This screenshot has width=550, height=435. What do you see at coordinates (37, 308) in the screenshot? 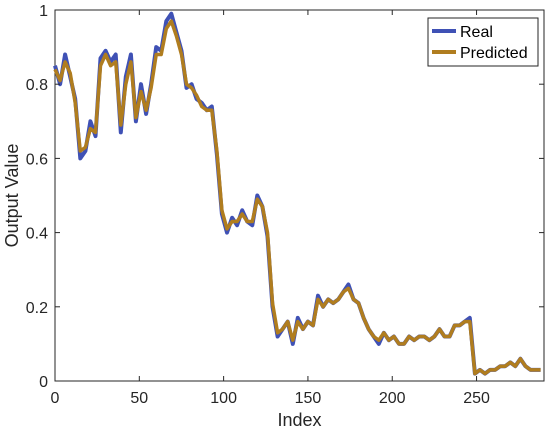
I see `y-tick-label: 0.2` at bounding box center [37, 308].